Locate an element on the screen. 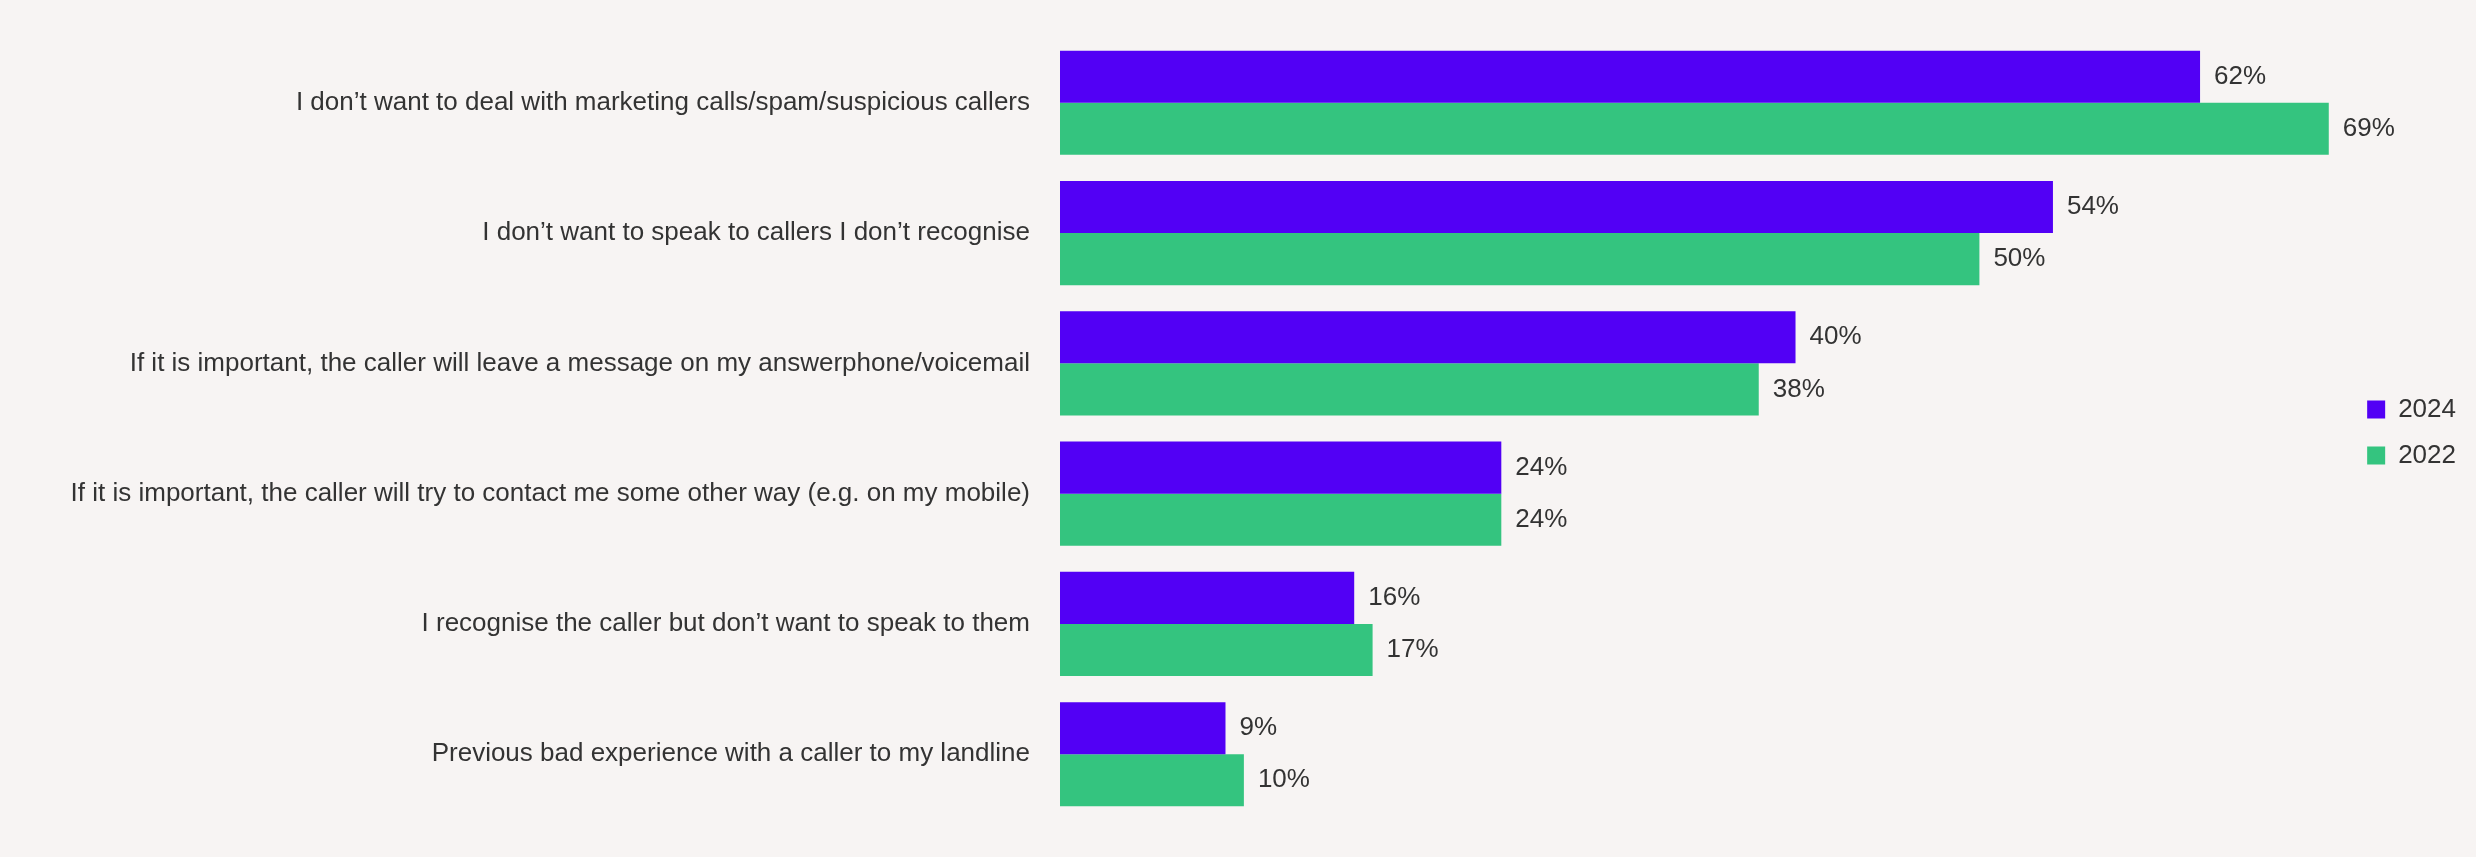 This screenshot has width=2476, height=857. y-tick-label: I don’t want to speak to callers I don’t recognise is located at coordinates (756, 231).